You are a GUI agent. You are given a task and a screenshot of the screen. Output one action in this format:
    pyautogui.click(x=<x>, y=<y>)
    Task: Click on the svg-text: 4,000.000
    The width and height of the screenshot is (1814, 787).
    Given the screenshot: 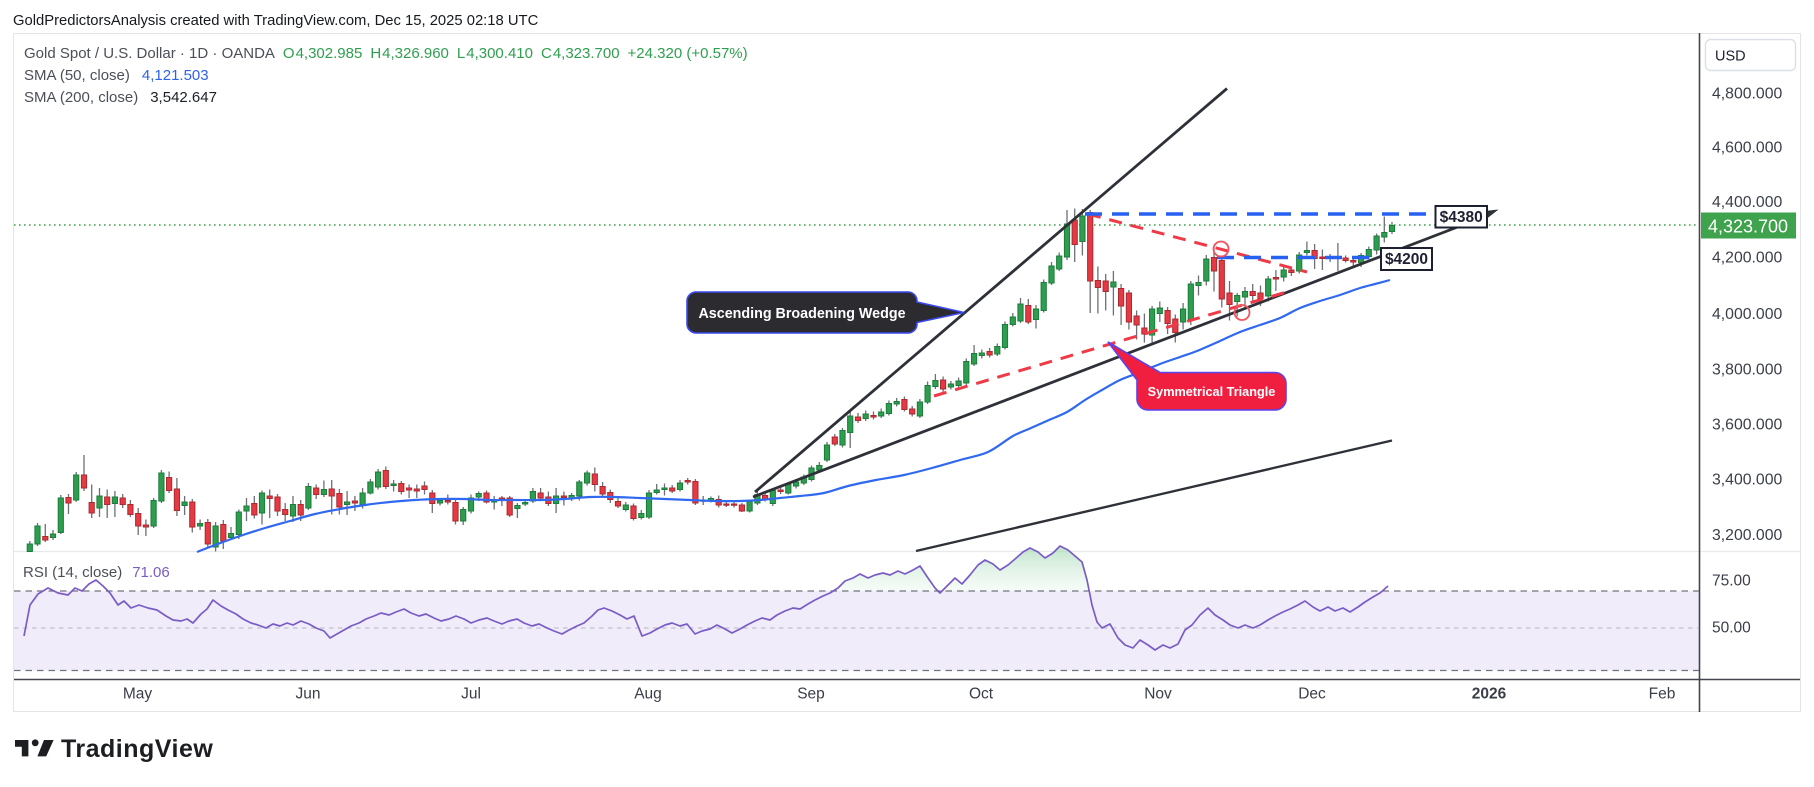 What is the action you would take?
    pyautogui.click(x=1747, y=314)
    